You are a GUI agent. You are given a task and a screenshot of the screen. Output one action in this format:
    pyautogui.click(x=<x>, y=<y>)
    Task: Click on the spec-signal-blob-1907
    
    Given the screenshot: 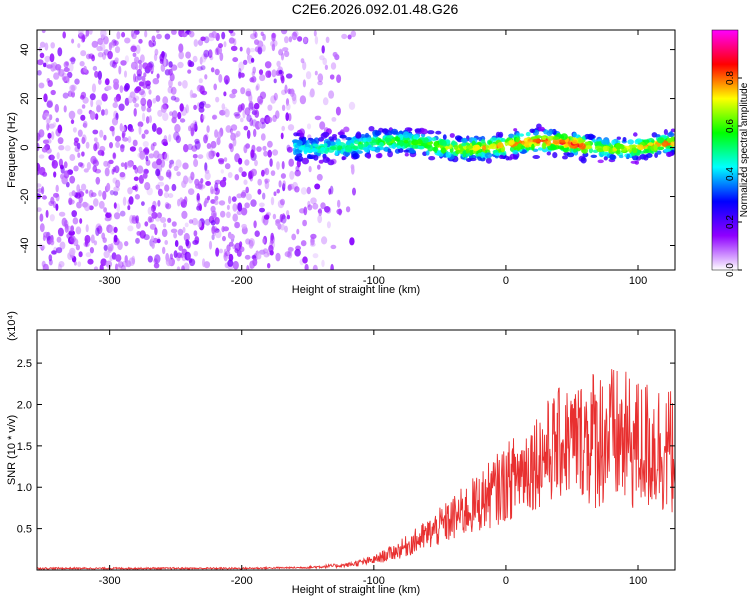 What is the action you would take?
    pyautogui.click(x=448, y=154)
    